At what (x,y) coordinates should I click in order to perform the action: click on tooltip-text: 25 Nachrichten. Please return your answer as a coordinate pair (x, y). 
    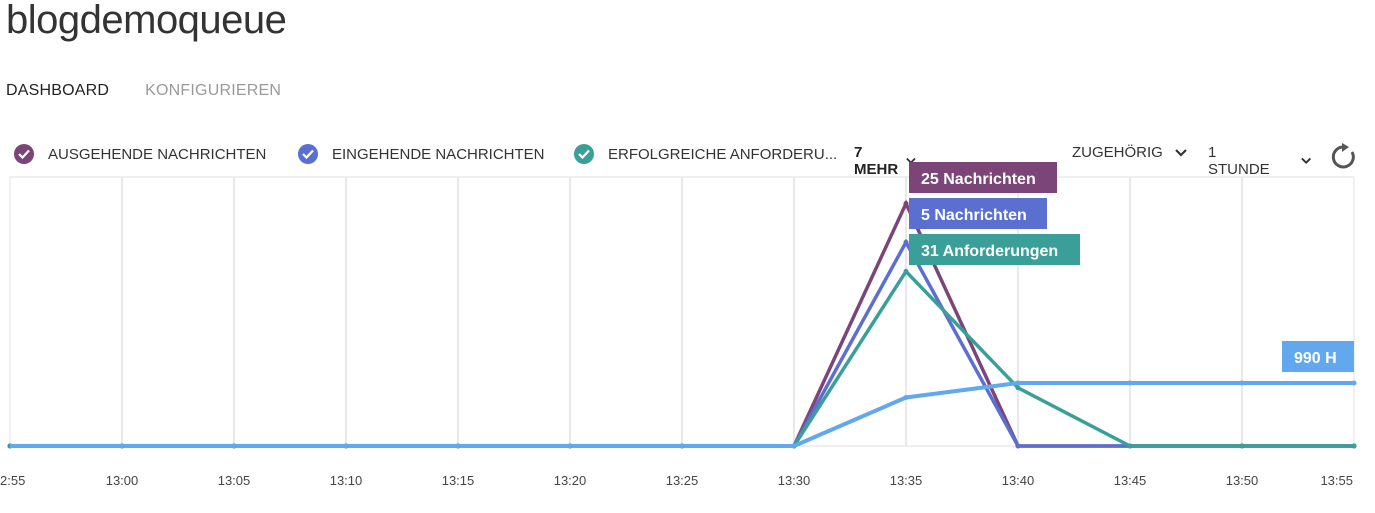
    Looking at the image, I should click on (978, 179).